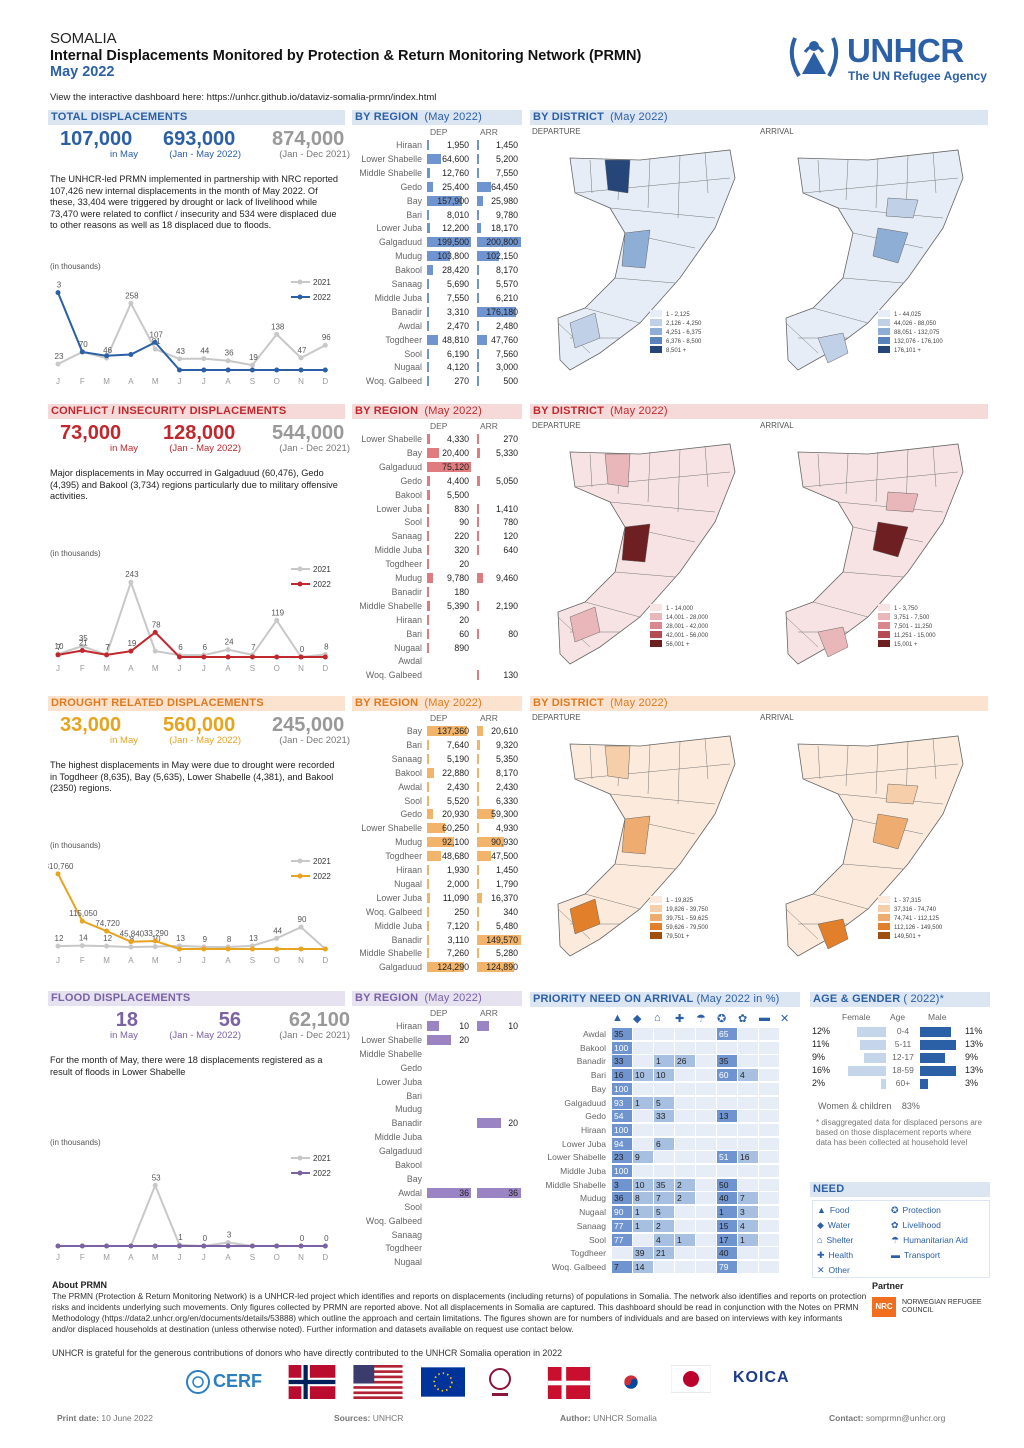  What do you see at coordinates (974, 1044) in the screenshot?
I see `male-pct: 13%` at bounding box center [974, 1044].